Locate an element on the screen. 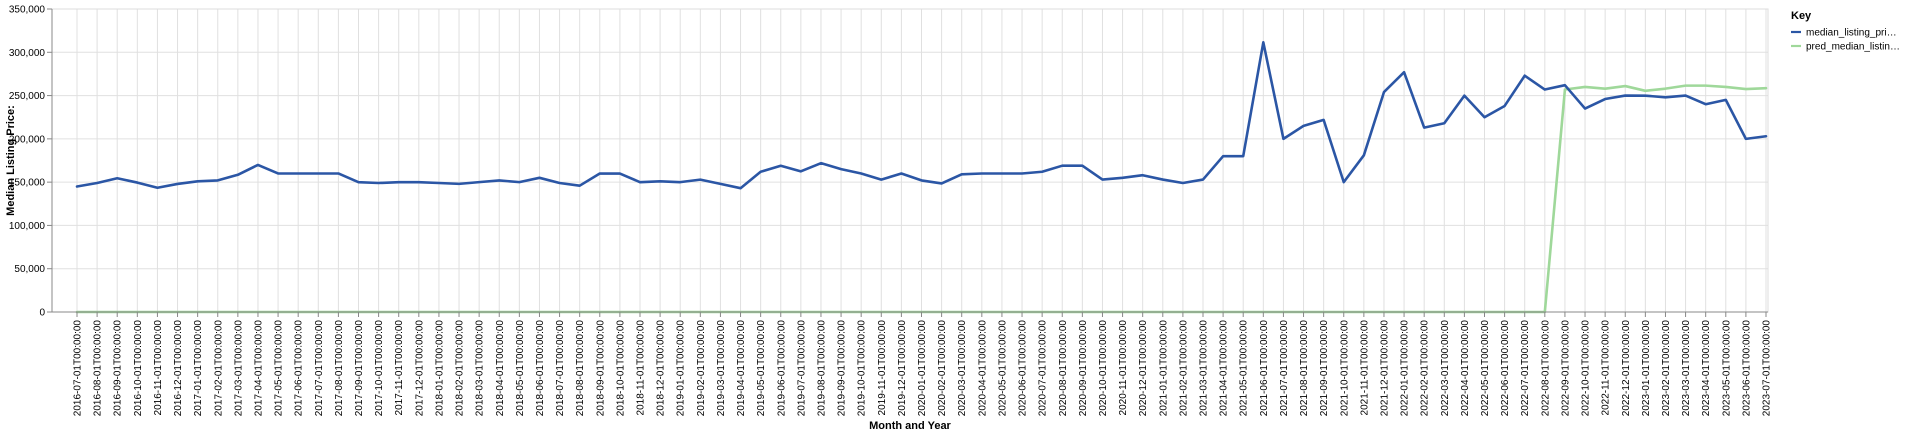 The image size is (1920, 434). y-tick-label: 300,000 is located at coordinates (27, 53).